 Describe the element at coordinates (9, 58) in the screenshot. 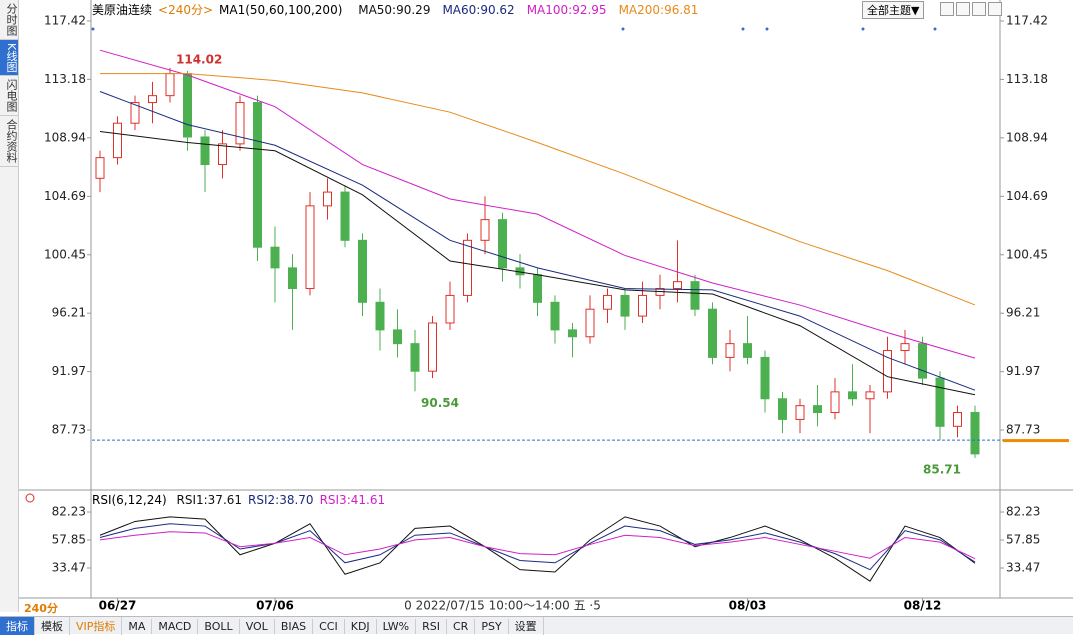

I see `side-tab: K线图` at that location.